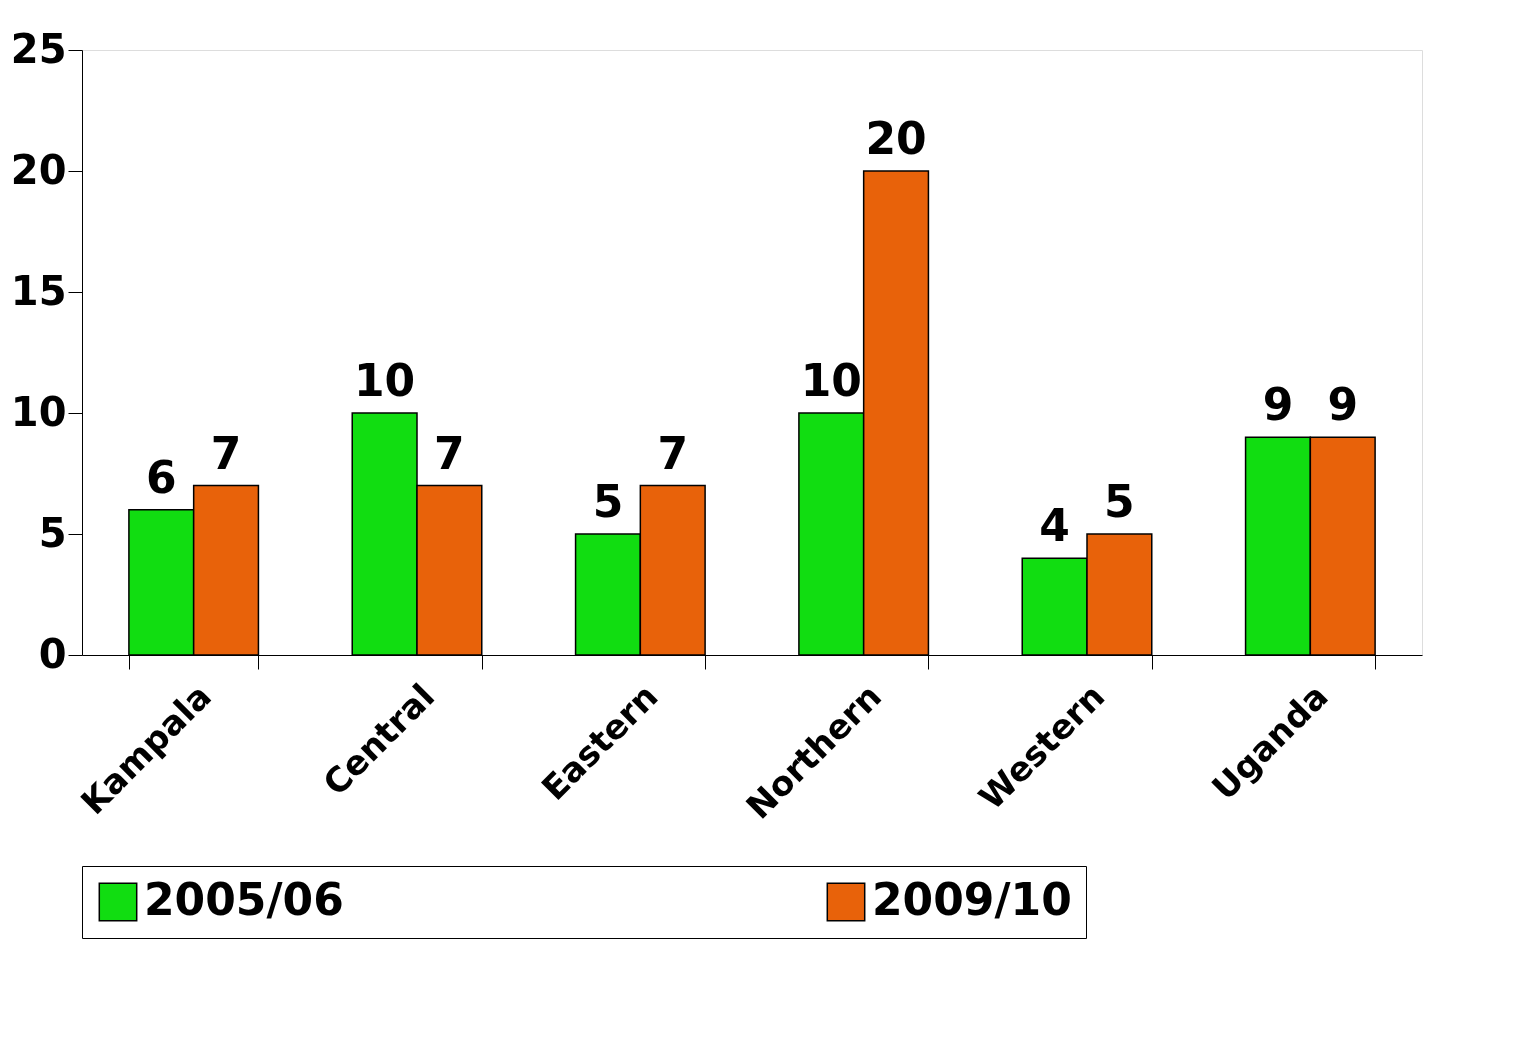 The image size is (1528, 1044). I want to click on legend-label: 2005/06, so click(244, 899).